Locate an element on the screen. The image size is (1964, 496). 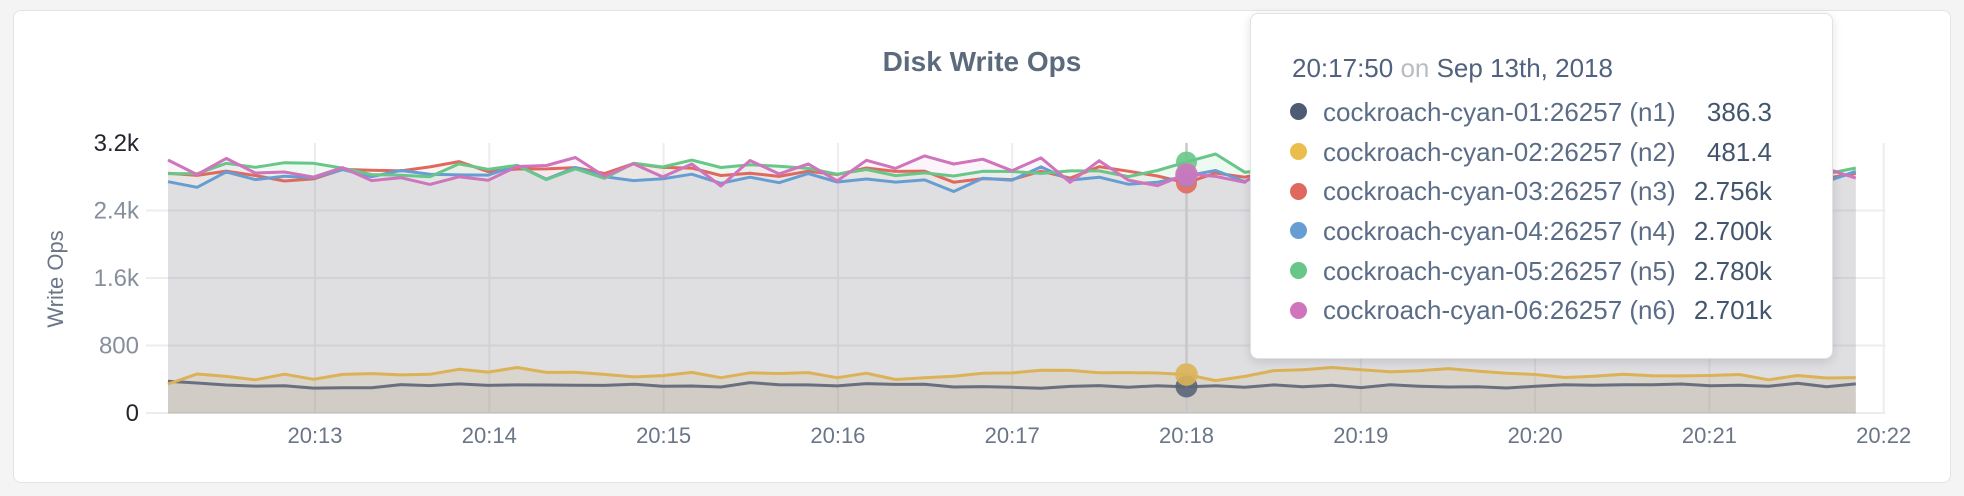
svg-text: 20:15 is located at coordinates (663, 435).